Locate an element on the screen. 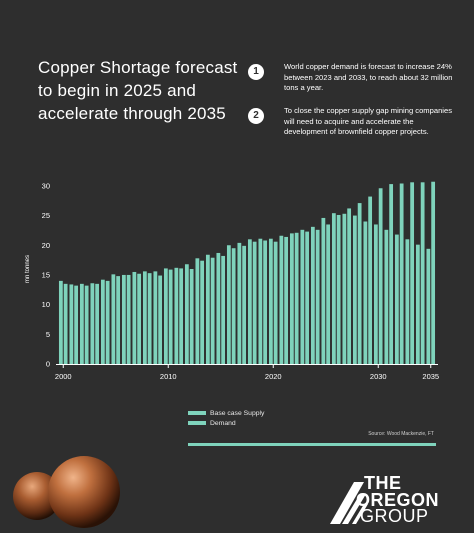 Image resolution: width=474 pixels, height=533 pixels. bar-demand-2035 is located at coordinates (433, 272).